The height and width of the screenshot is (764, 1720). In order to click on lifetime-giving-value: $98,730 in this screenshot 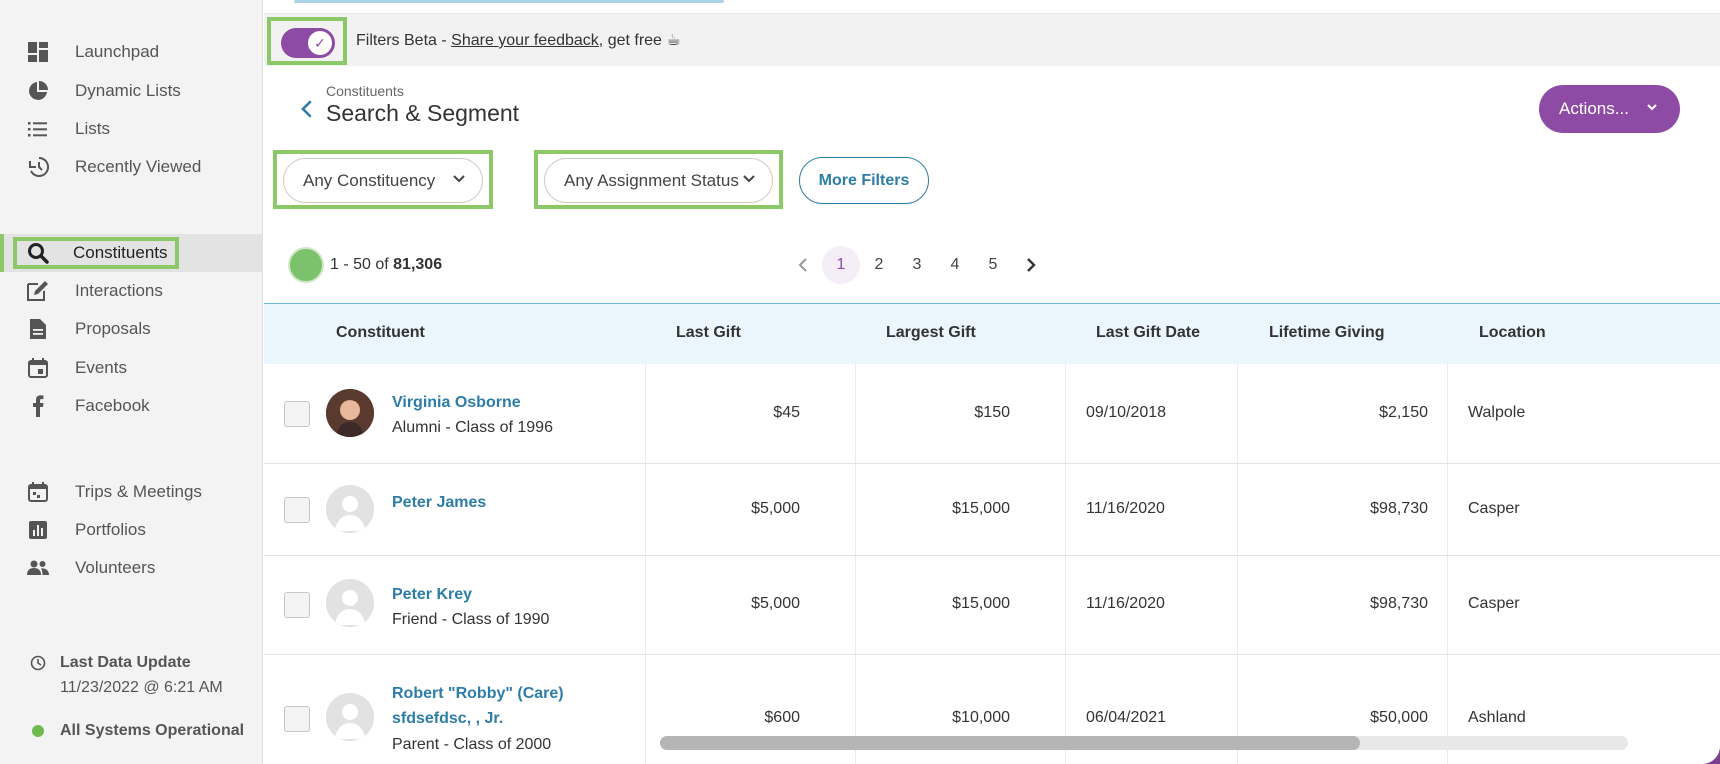, I will do `click(1399, 603)`.